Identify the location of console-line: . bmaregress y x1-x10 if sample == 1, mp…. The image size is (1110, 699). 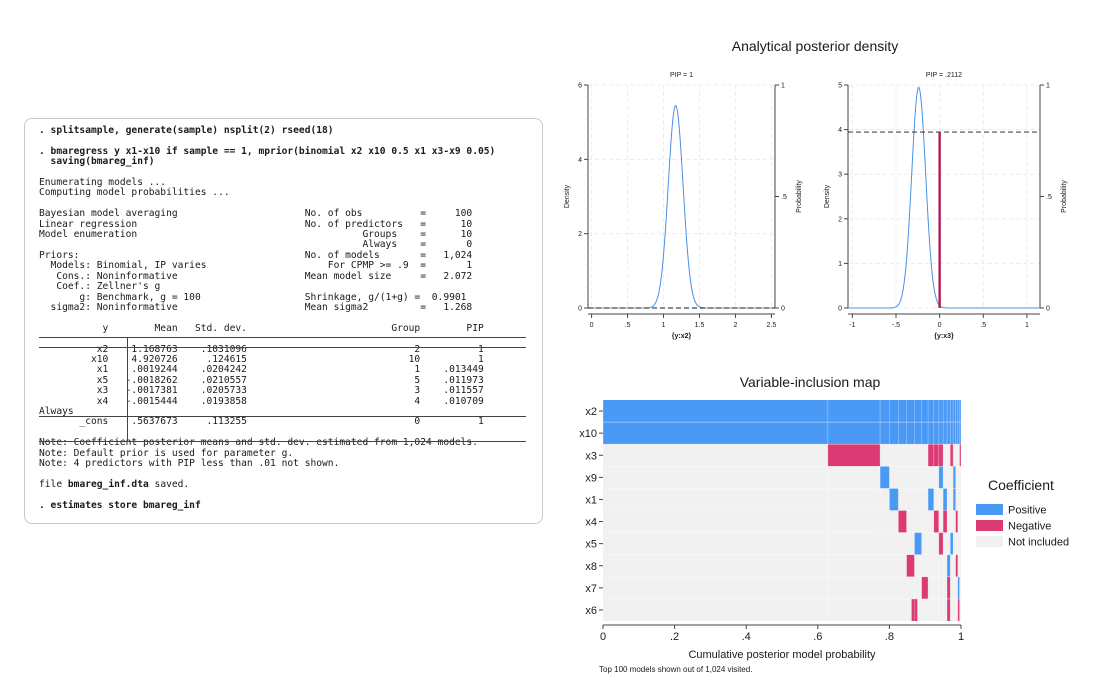
(267, 151).